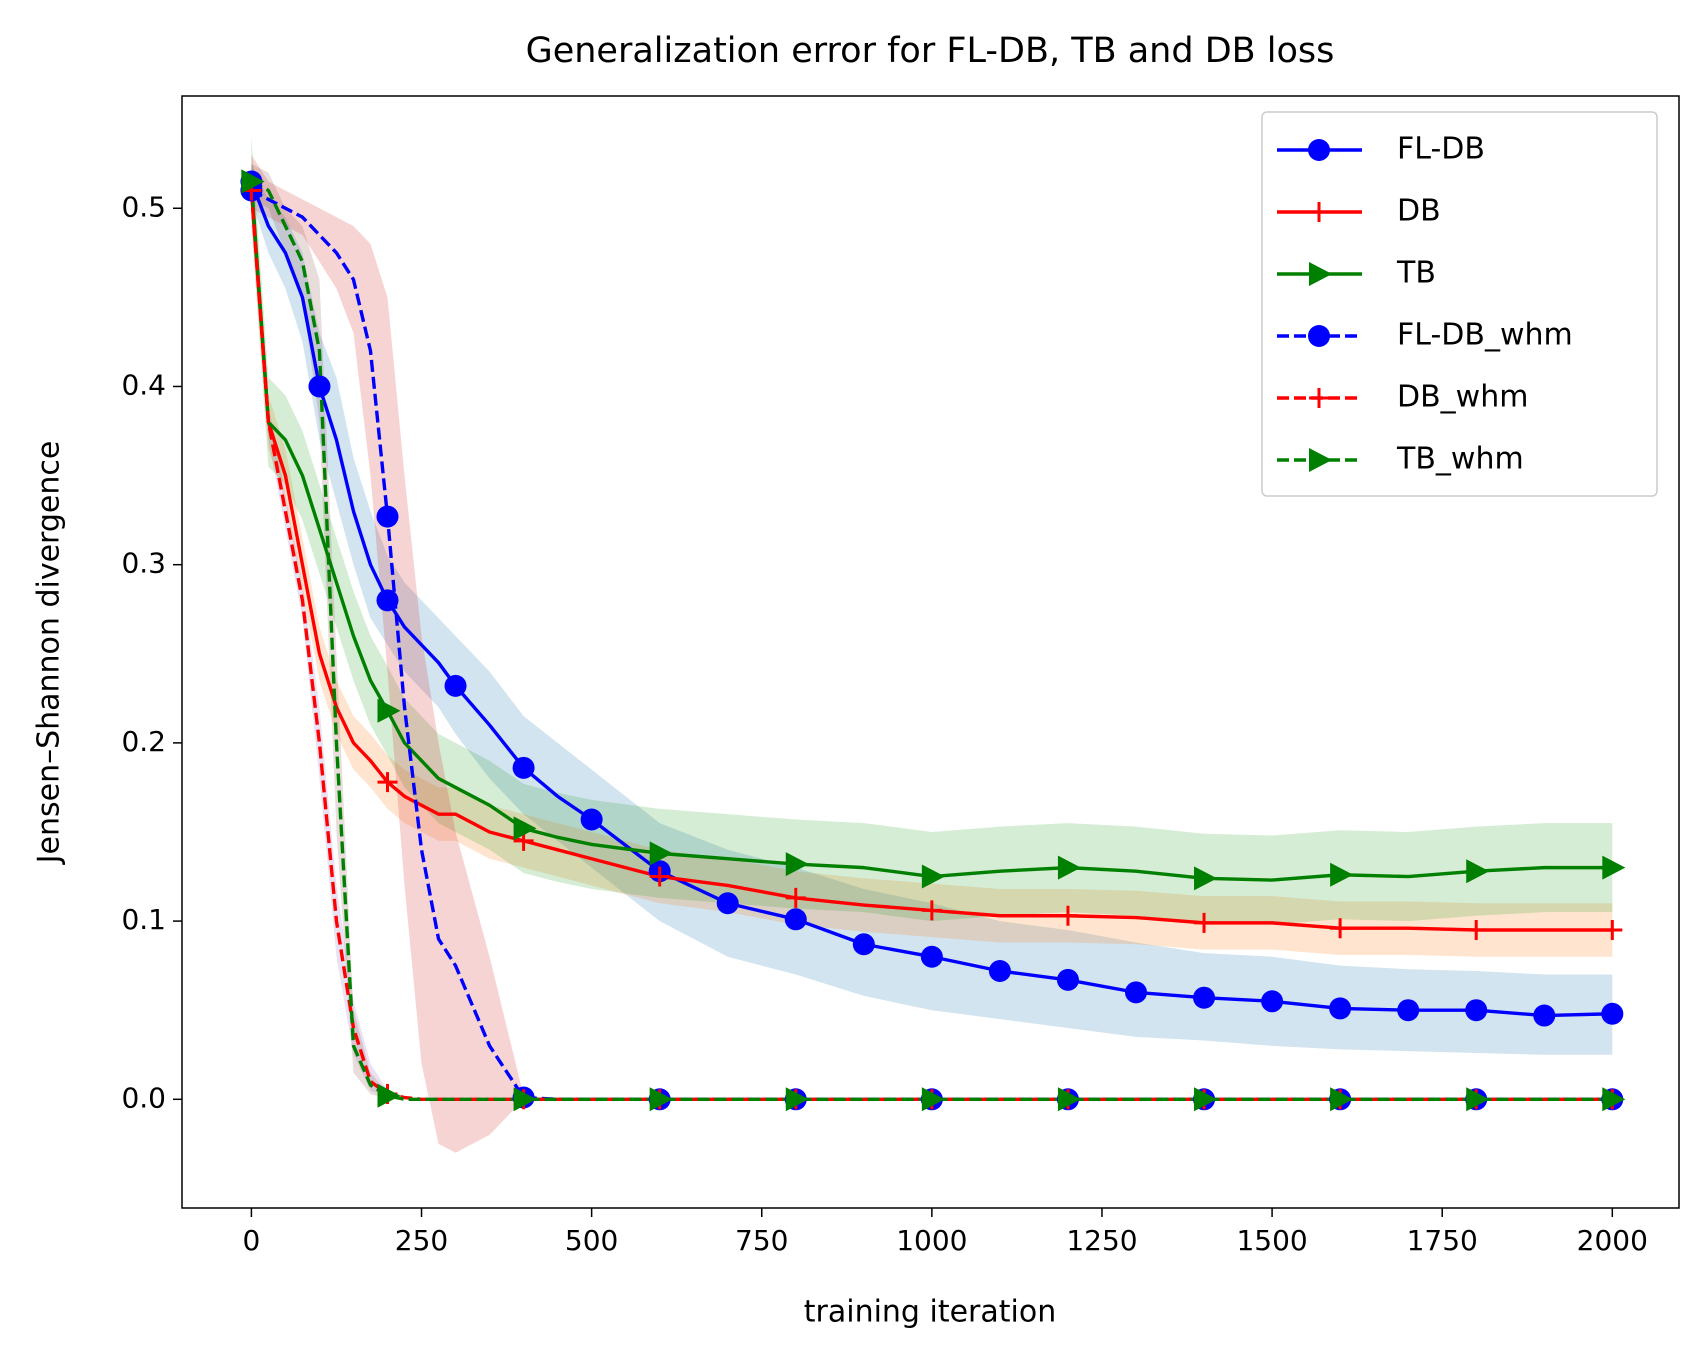  Describe the element at coordinates (1485, 335) in the screenshot. I see `legend-label: FL-DB_whm` at that location.